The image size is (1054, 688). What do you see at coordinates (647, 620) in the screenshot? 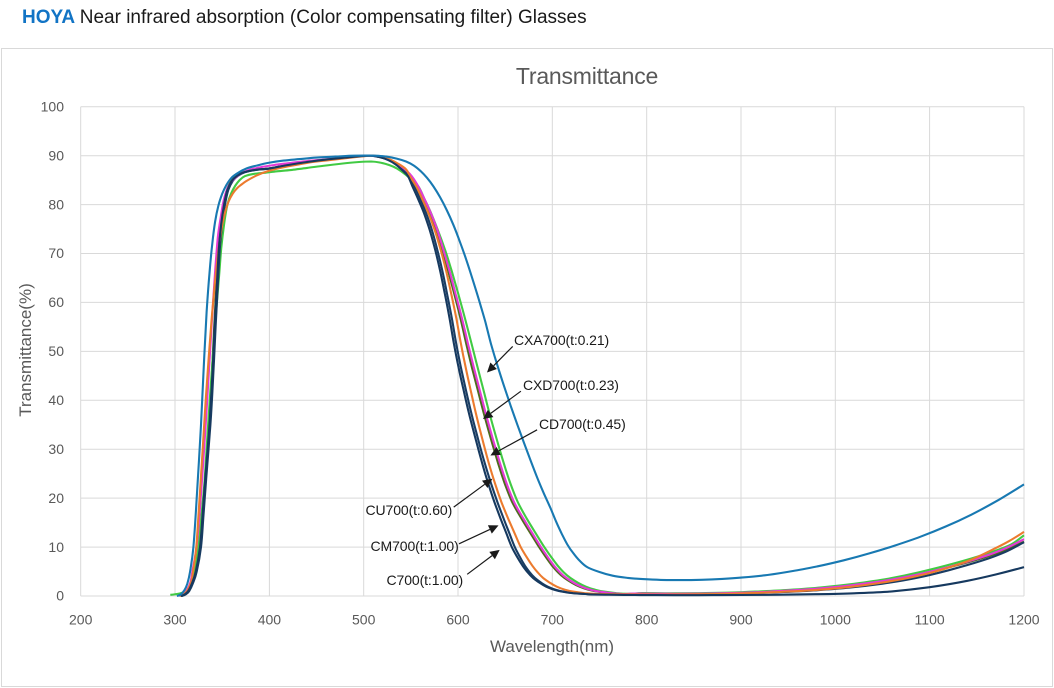
I see `svg-text: 800` at bounding box center [647, 620].